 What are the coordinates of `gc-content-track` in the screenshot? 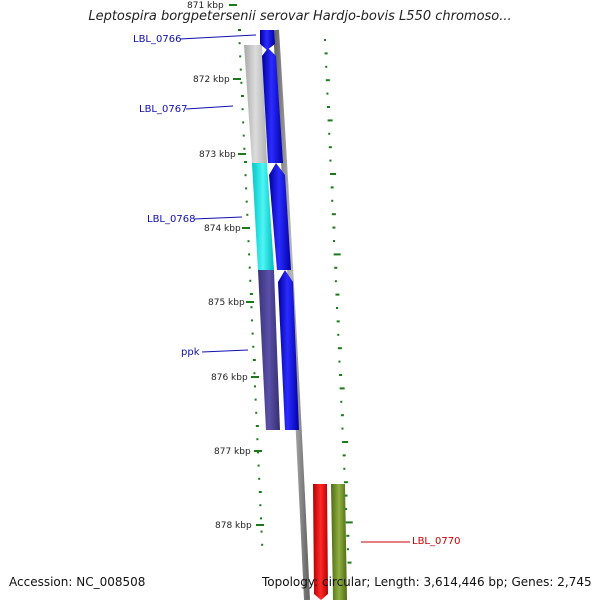 It's located at (251, 287).